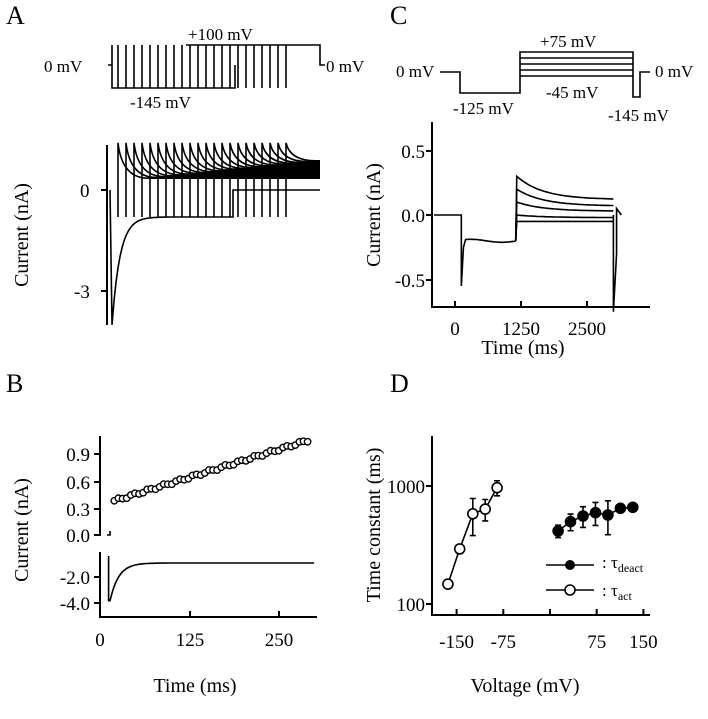 The image size is (708, 719). What do you see at coordinates (524, 686) in the screenshot?
I see `d-x-label: Voltage (mV)` at bounding box center [524, 686].